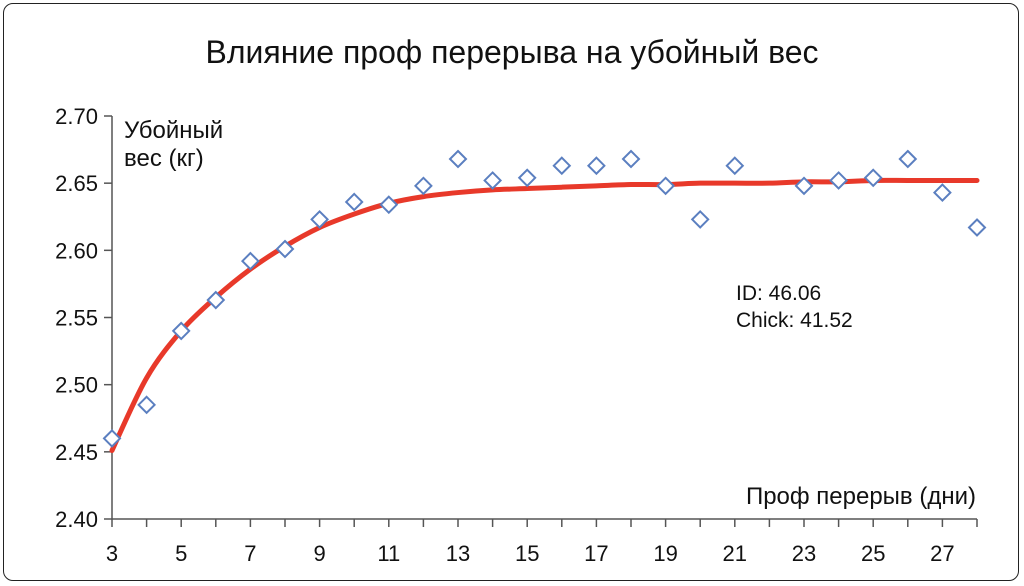 The image size is (1024, 586). Describe the element at coordinates (596, 553) in the screenshot. I see `x-tick-label: 17` at that location.